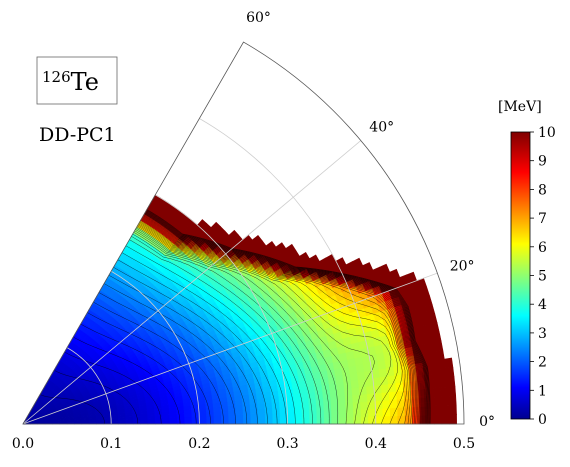 This screenshot has width=570, height=467. What do you see at coordinates (111, 444) in the screenshot?
I see `radial-tick-label: 0.1` at bounding box center [111, 444].